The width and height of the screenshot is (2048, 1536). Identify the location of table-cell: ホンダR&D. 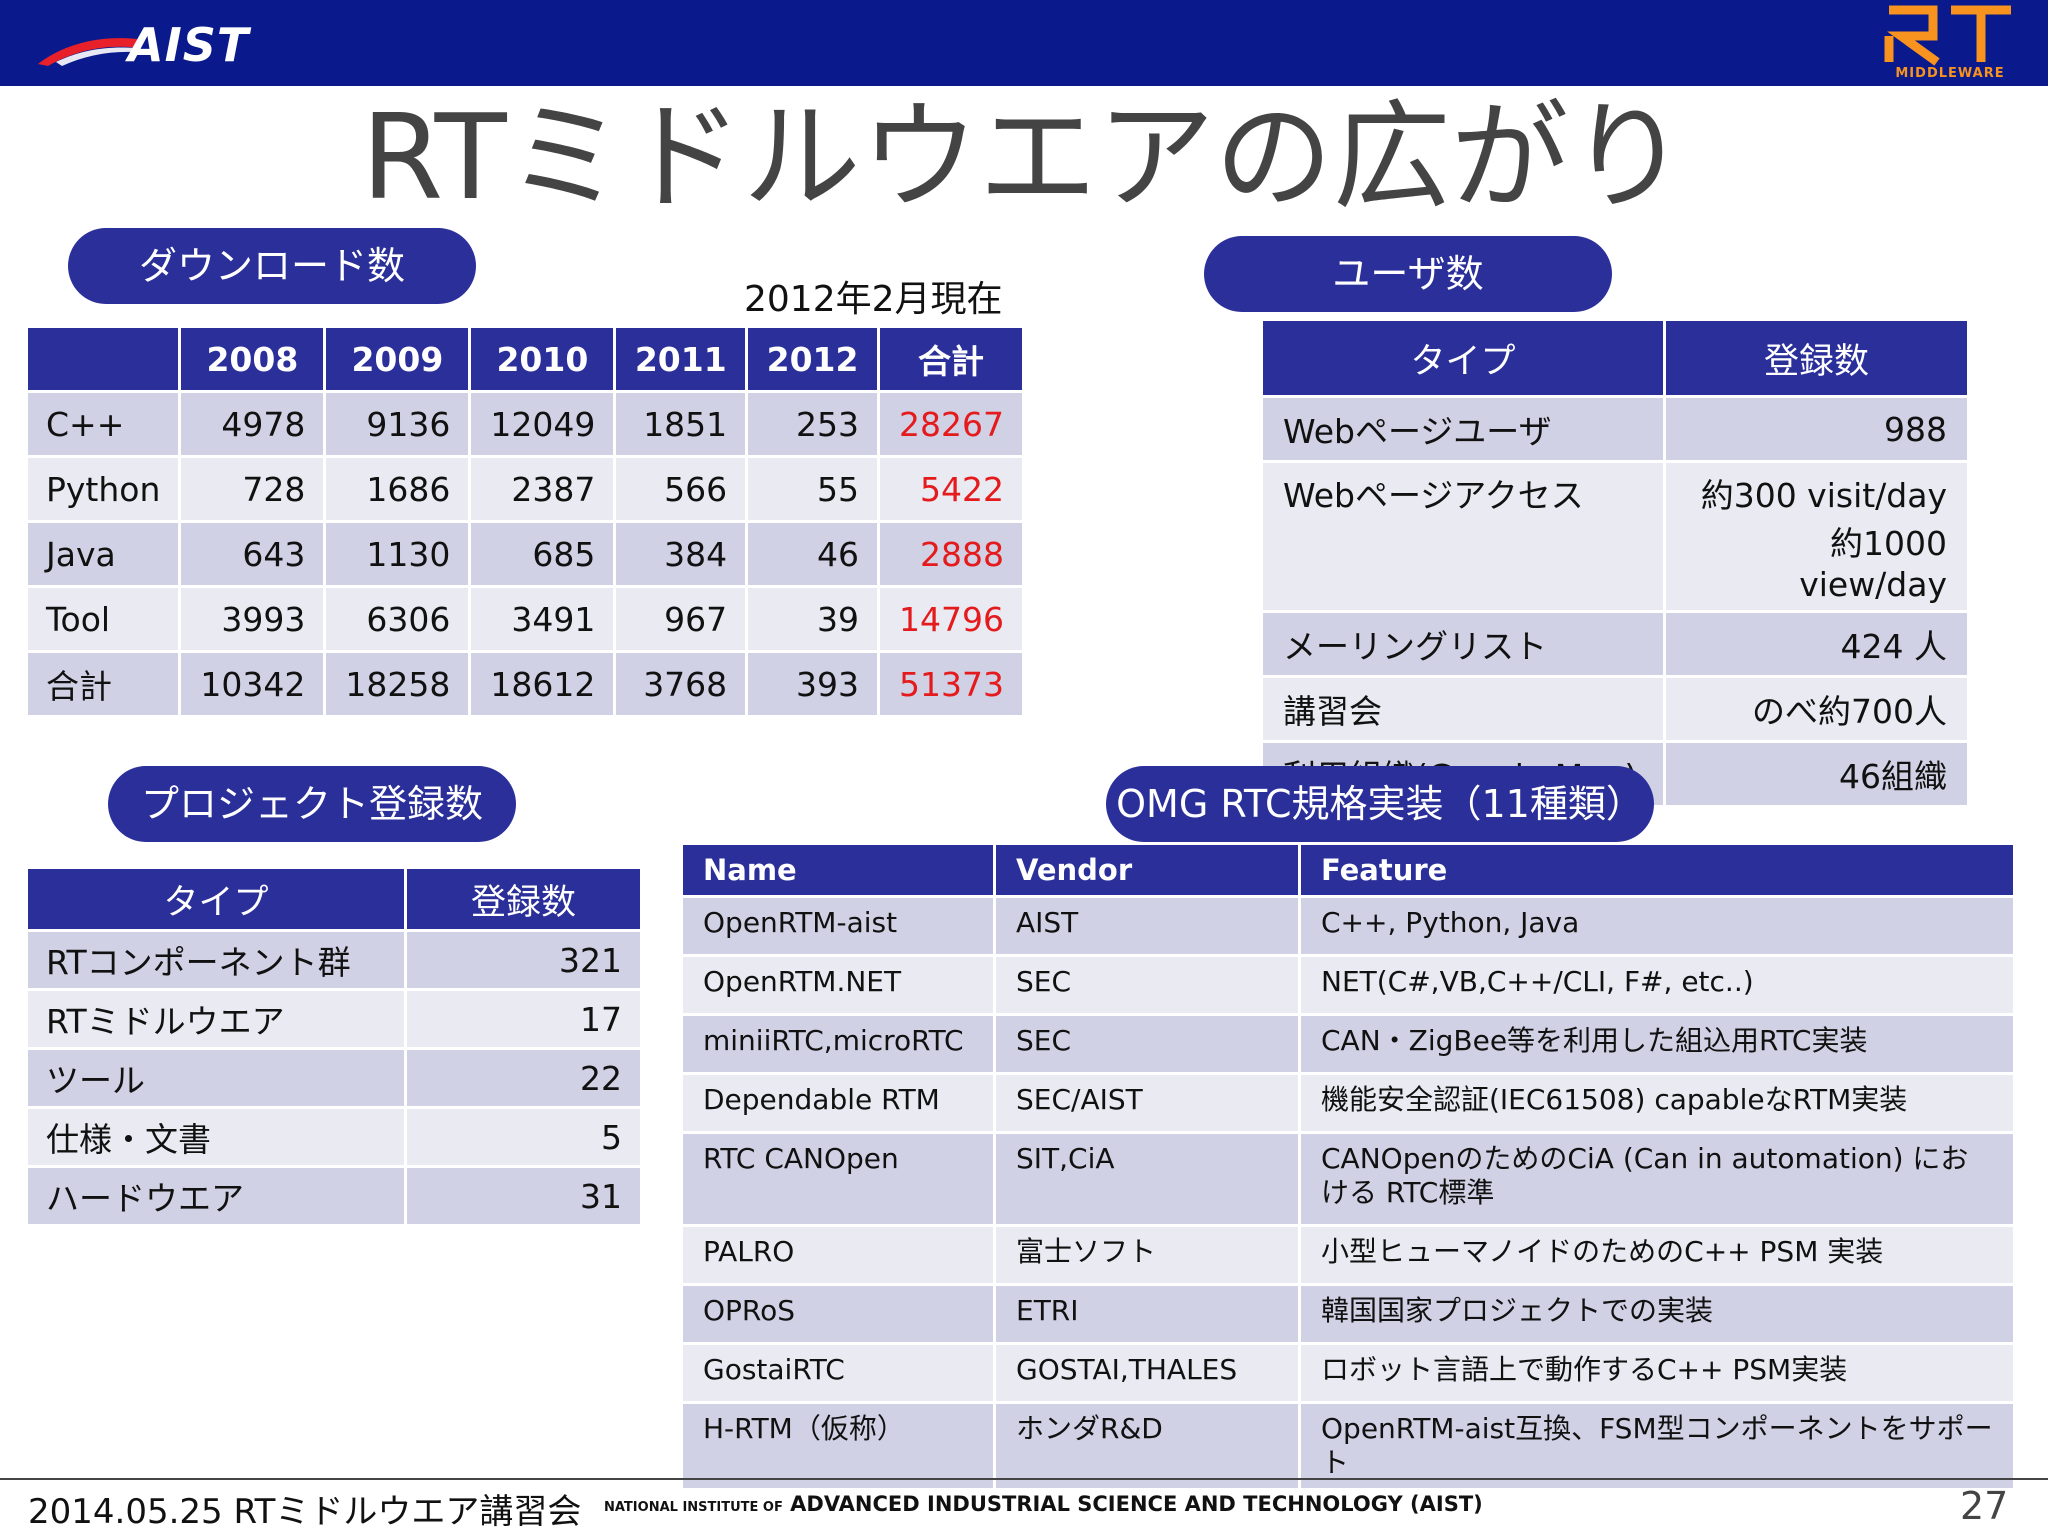
(1147, 1446).